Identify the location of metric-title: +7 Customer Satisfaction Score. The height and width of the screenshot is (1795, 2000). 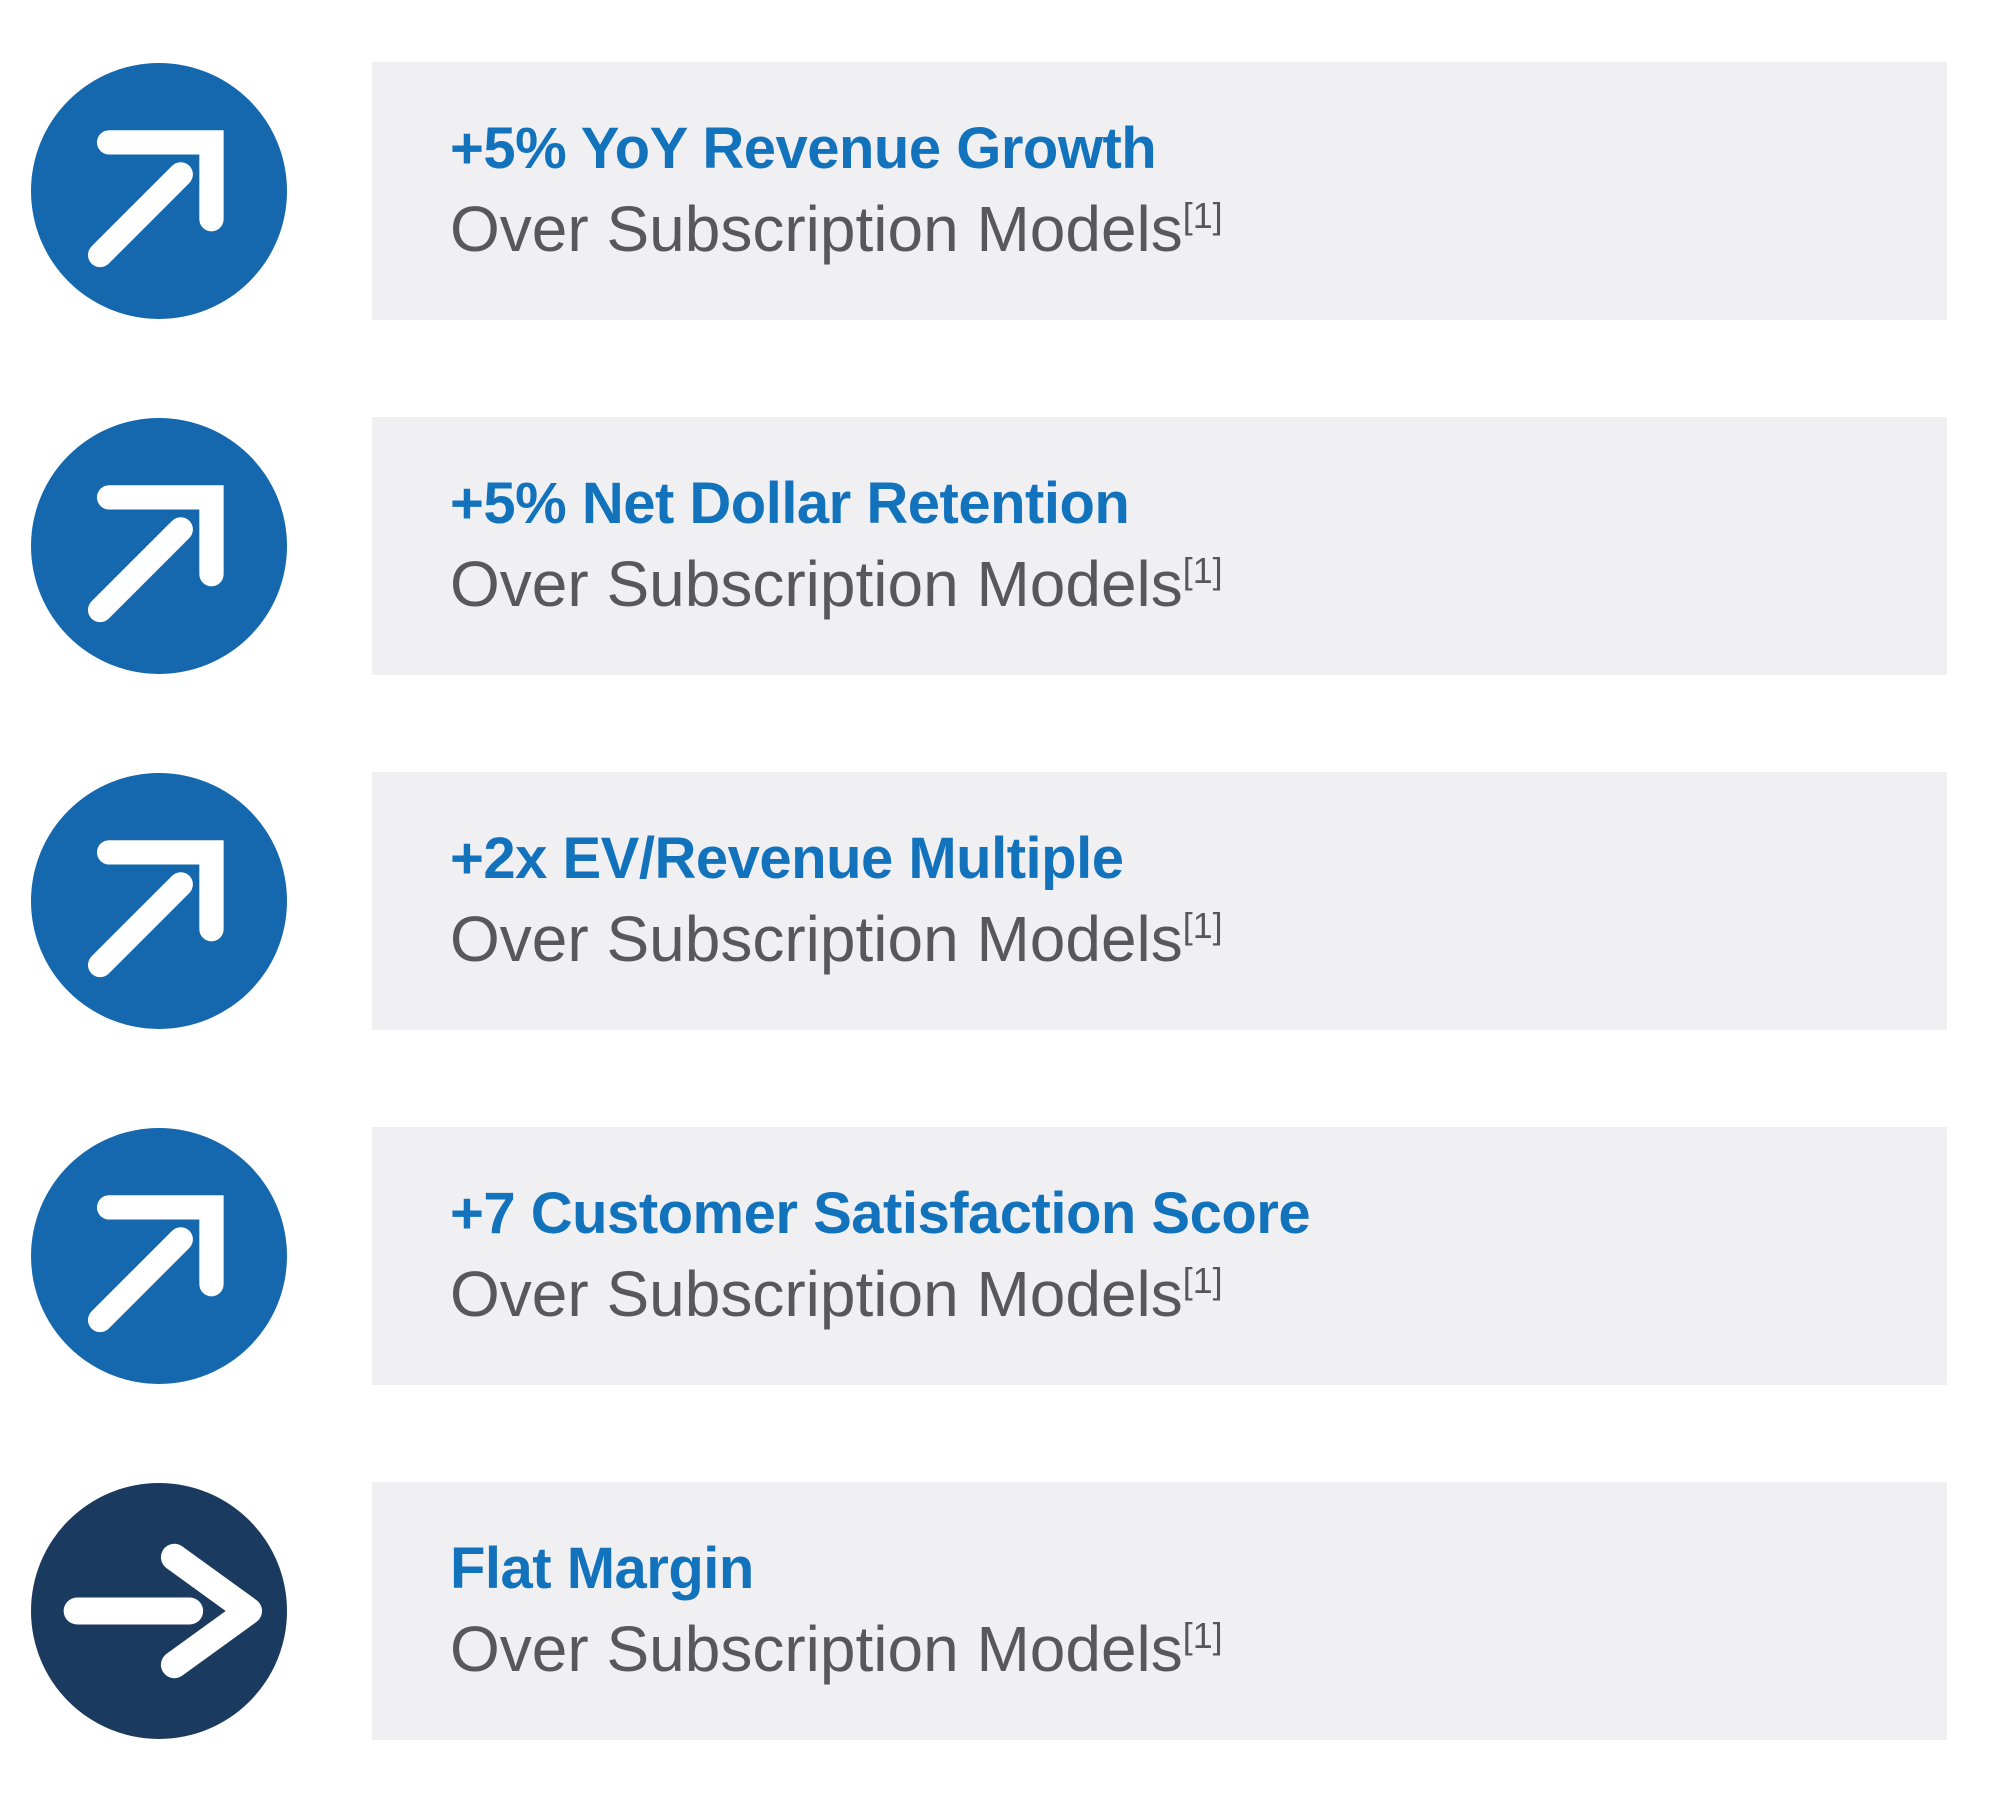
(880, 1213).